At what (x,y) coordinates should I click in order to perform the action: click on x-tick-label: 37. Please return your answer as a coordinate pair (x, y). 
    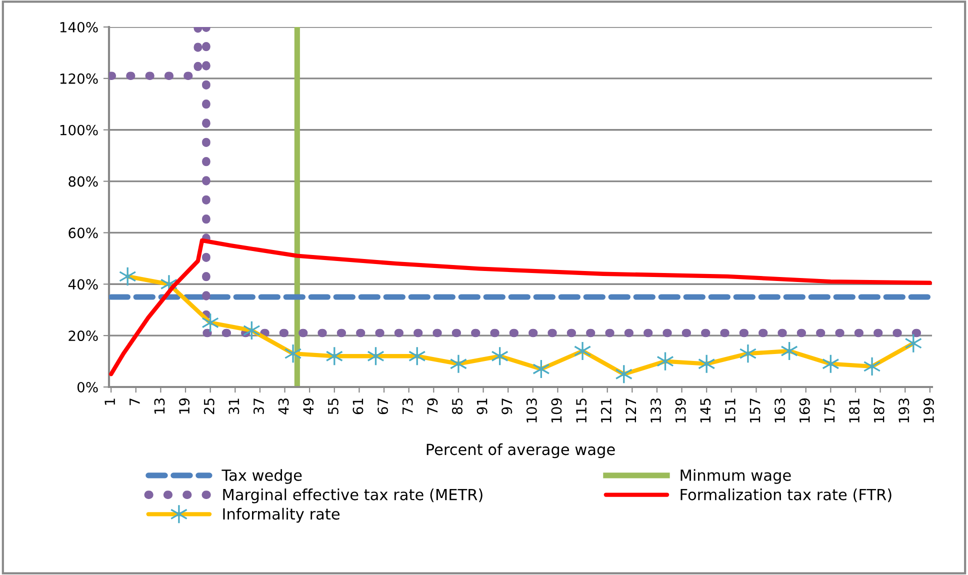
    Looking at the image, I should click on (258, 406).